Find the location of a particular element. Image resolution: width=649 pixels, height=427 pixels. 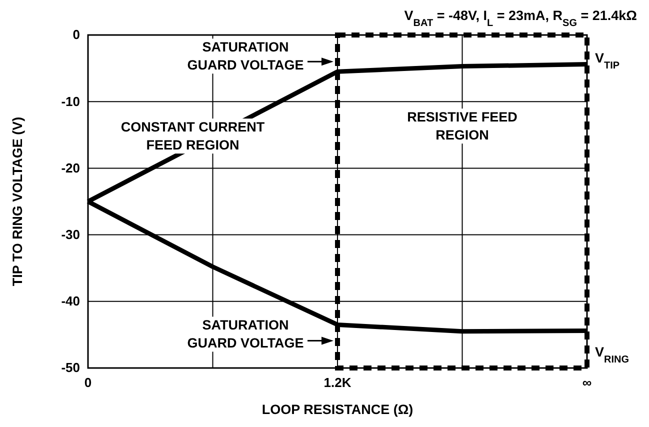

x-tick-label: 1.2K is located at coordinates (338, 382).